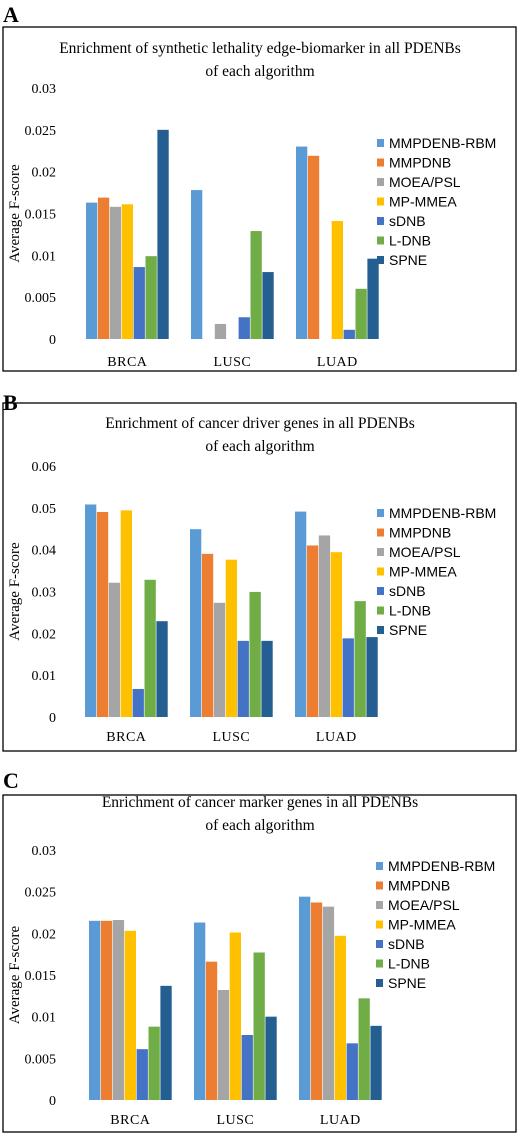 The width and height of the screenshot is (520, 1137). What do you see at coordinates (408, 260) in the screenshot?
I see `legend-entry: SPNE` at bounding box center [408, 260].